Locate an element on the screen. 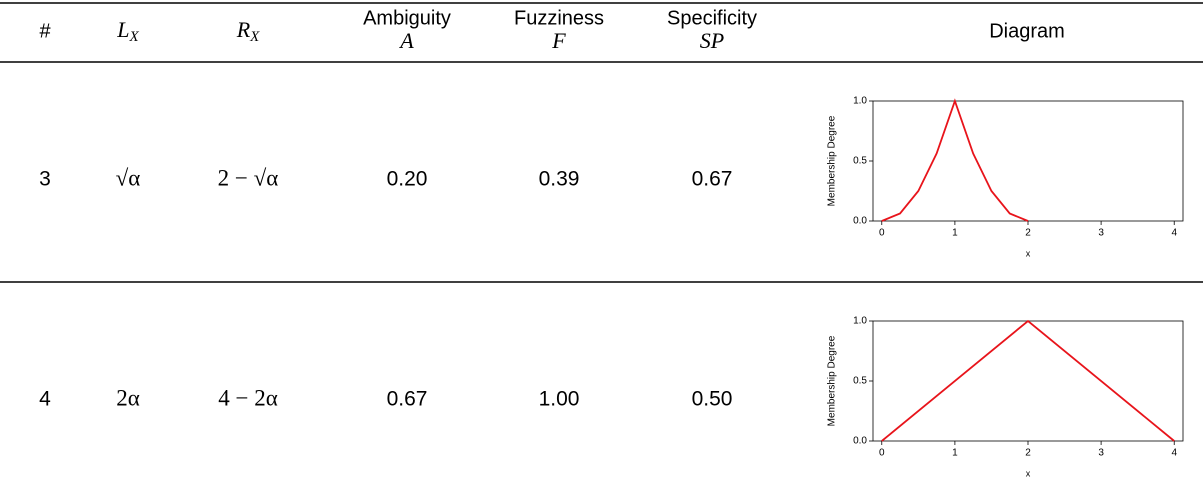 This screenshot has width=1203, height=480. header-cell: RX is located at coordinates (248, 31).